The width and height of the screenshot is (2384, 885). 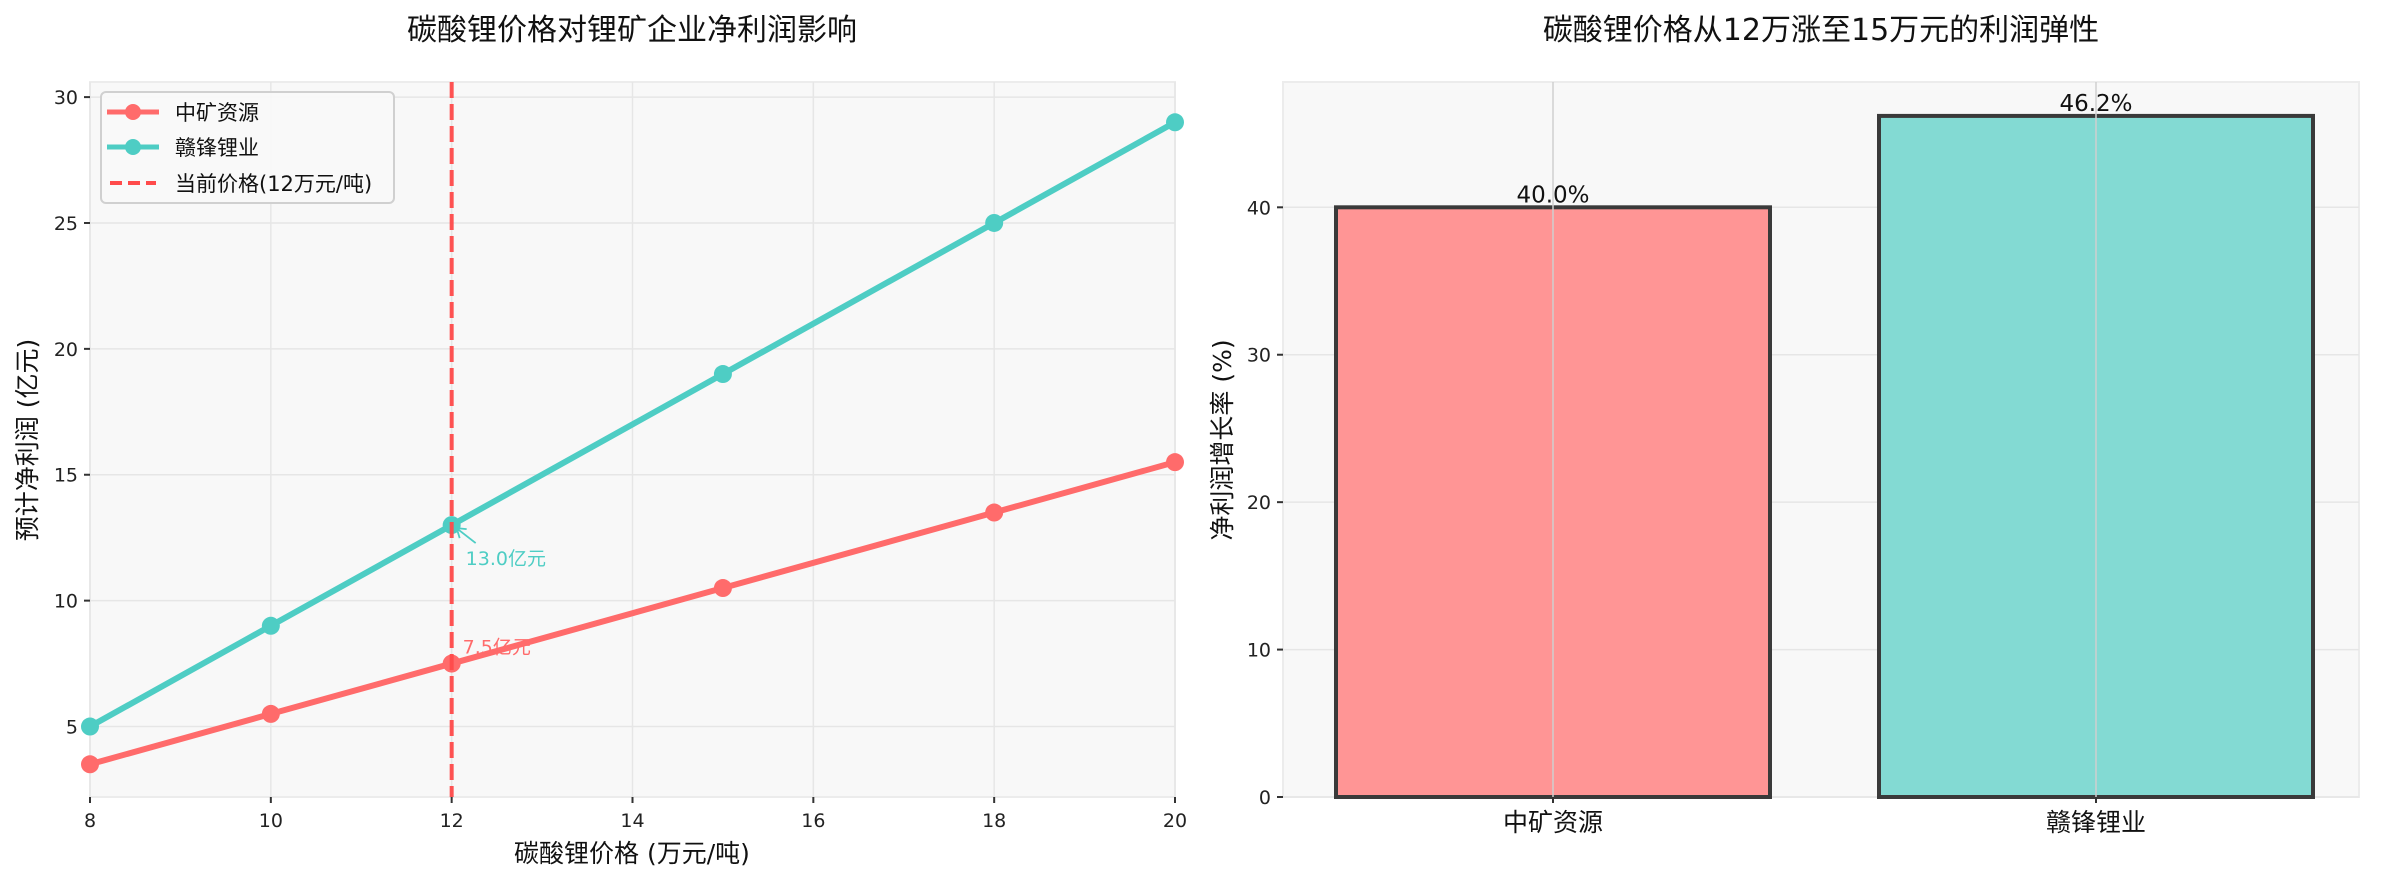 What do you see at coordinates (1222, 439) in the screenshot?
I see `bar-chart-y-axis-label: 净利润增长率 (%)` at bounding box center [1222, 439].